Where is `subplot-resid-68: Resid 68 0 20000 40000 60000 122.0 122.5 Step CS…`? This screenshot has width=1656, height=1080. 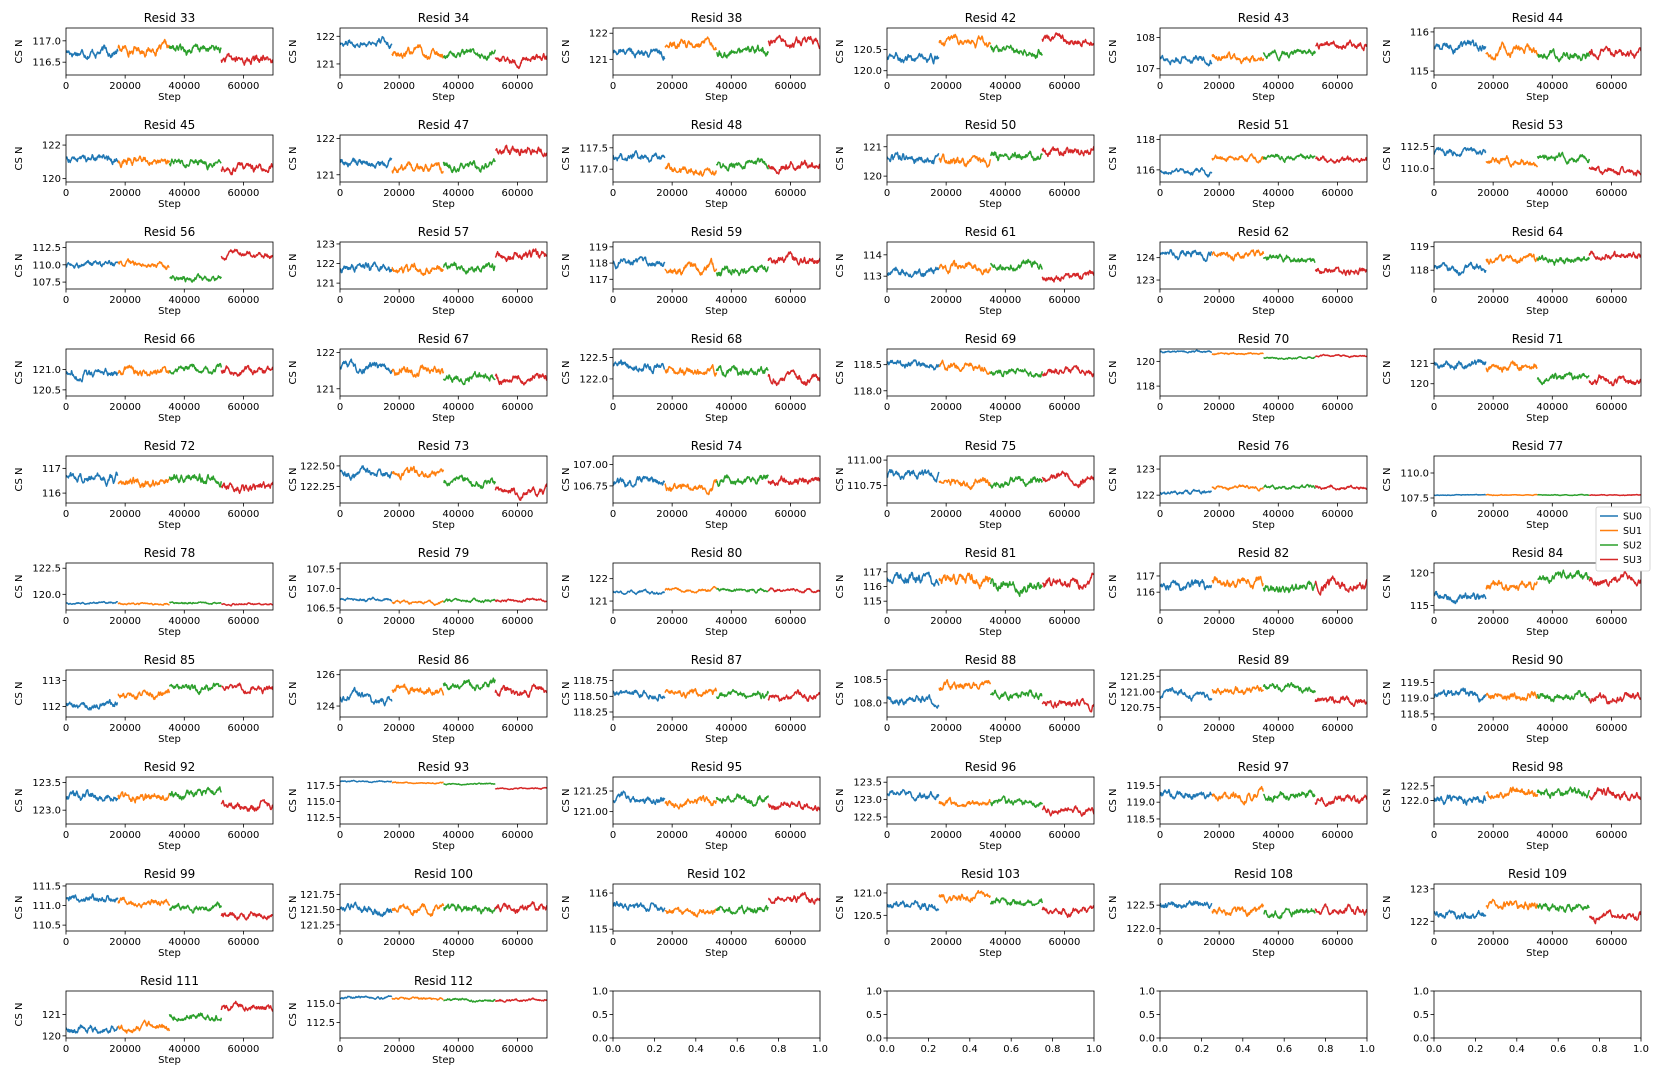 subplot-resid-68: Resid 68 0 20000 40000 60000 122.0 122.5 Step CS… is located at coordinates (691, 378).